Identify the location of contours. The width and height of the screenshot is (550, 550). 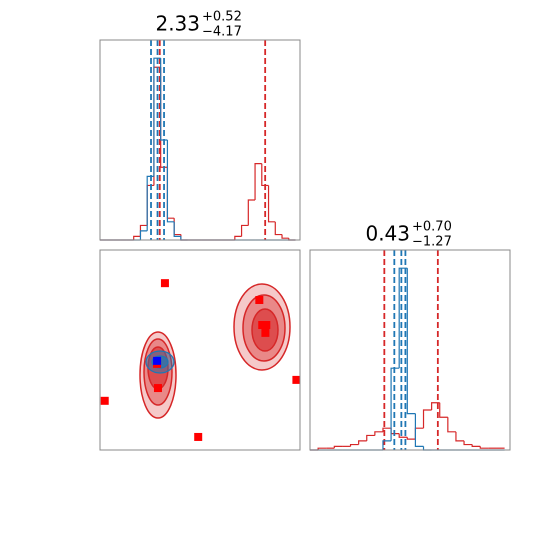
(215, 351).